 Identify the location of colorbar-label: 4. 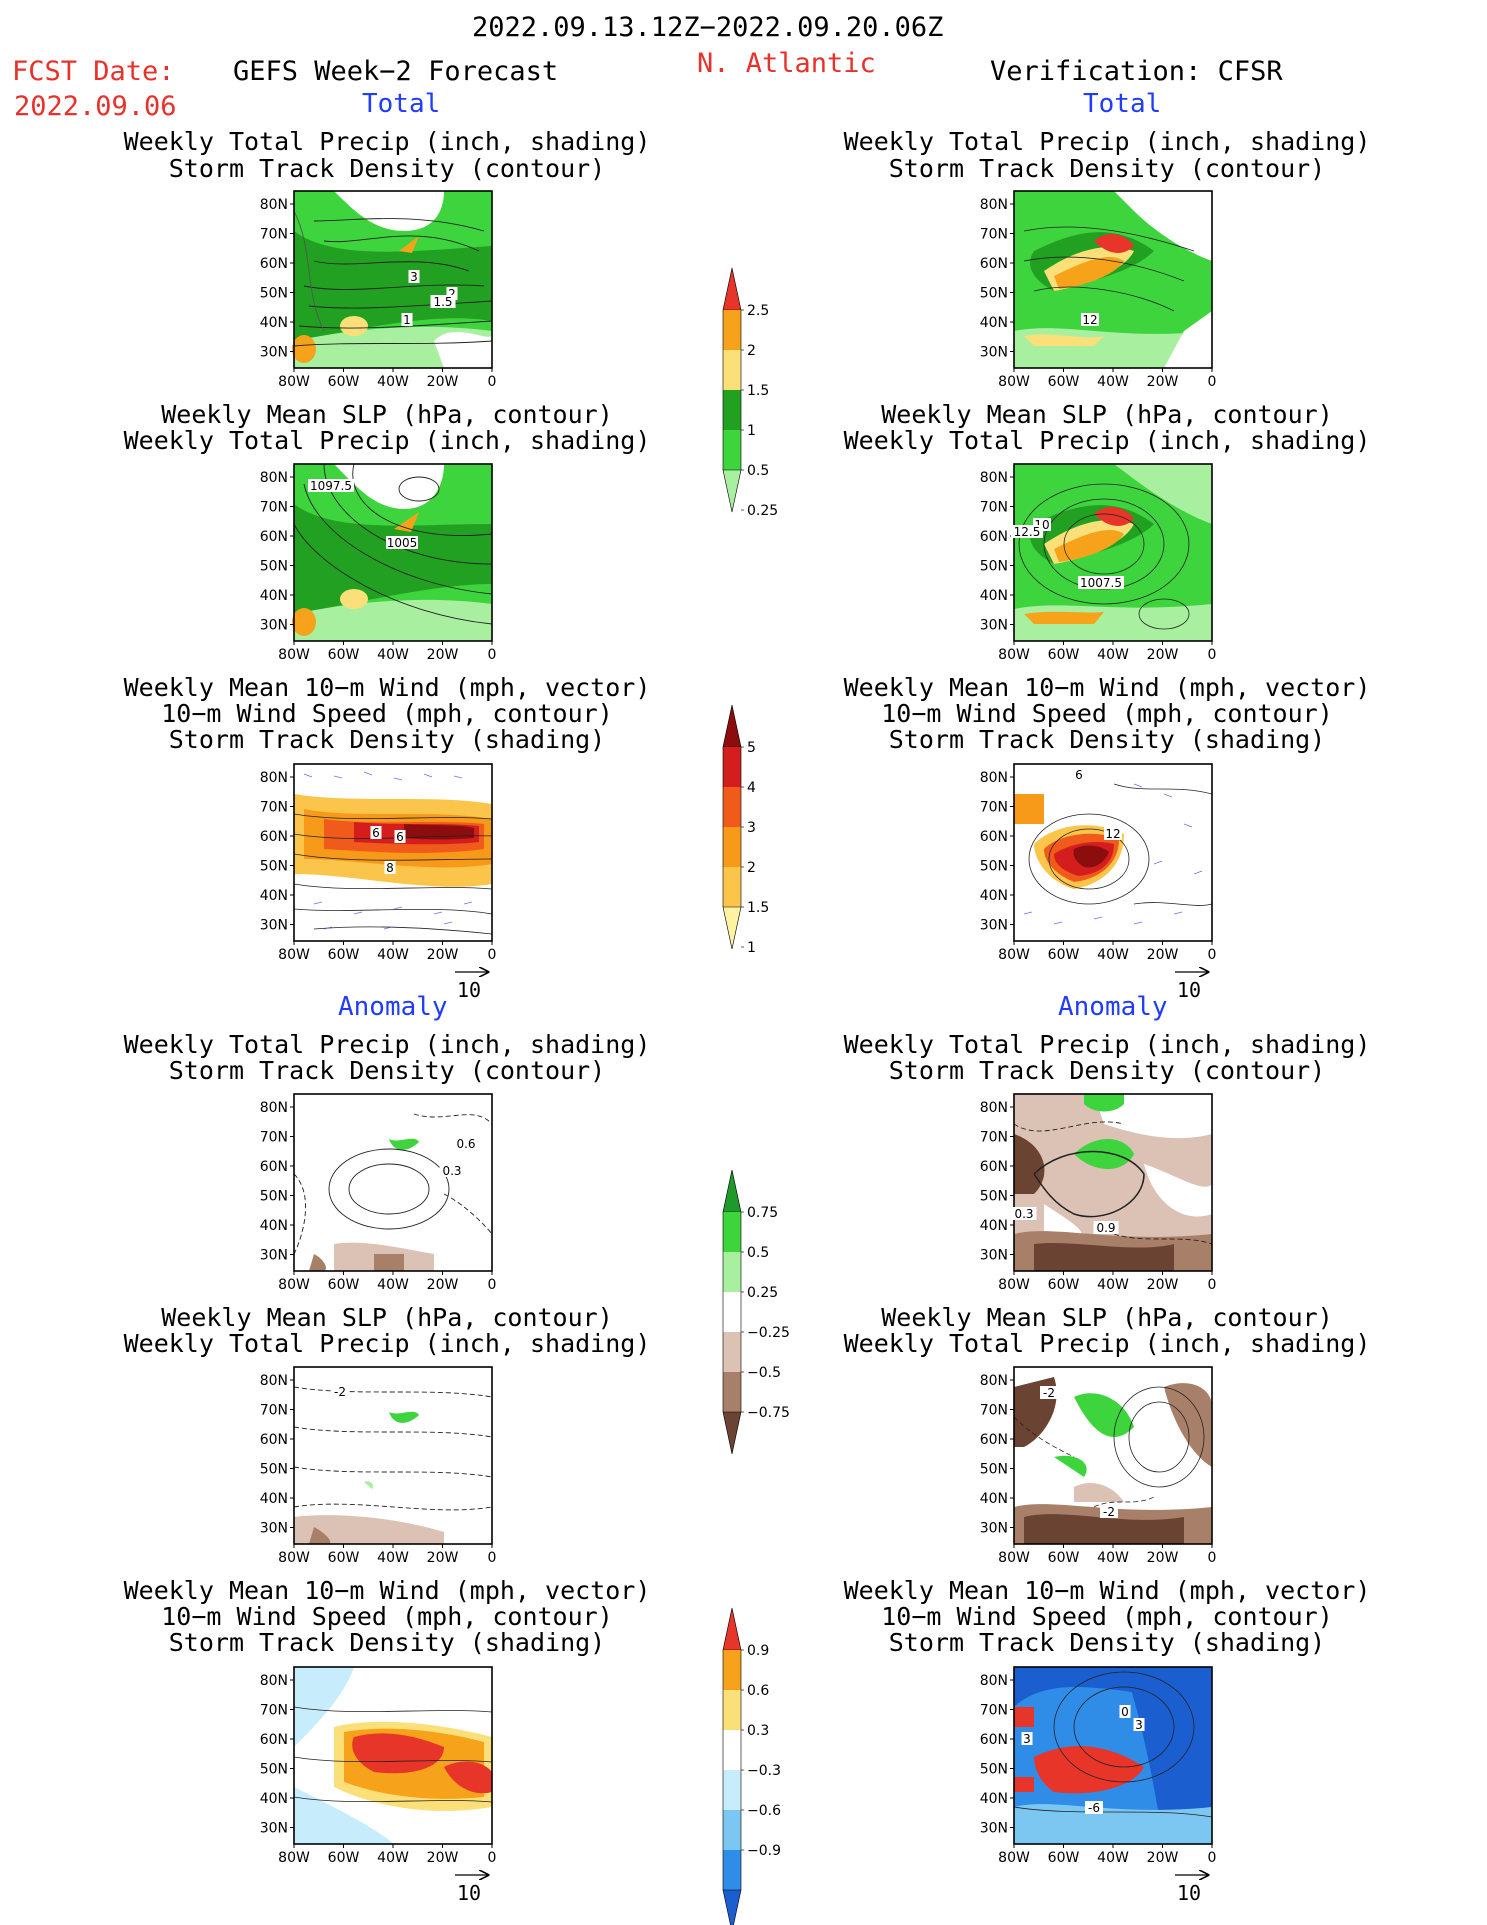
(751, 788).